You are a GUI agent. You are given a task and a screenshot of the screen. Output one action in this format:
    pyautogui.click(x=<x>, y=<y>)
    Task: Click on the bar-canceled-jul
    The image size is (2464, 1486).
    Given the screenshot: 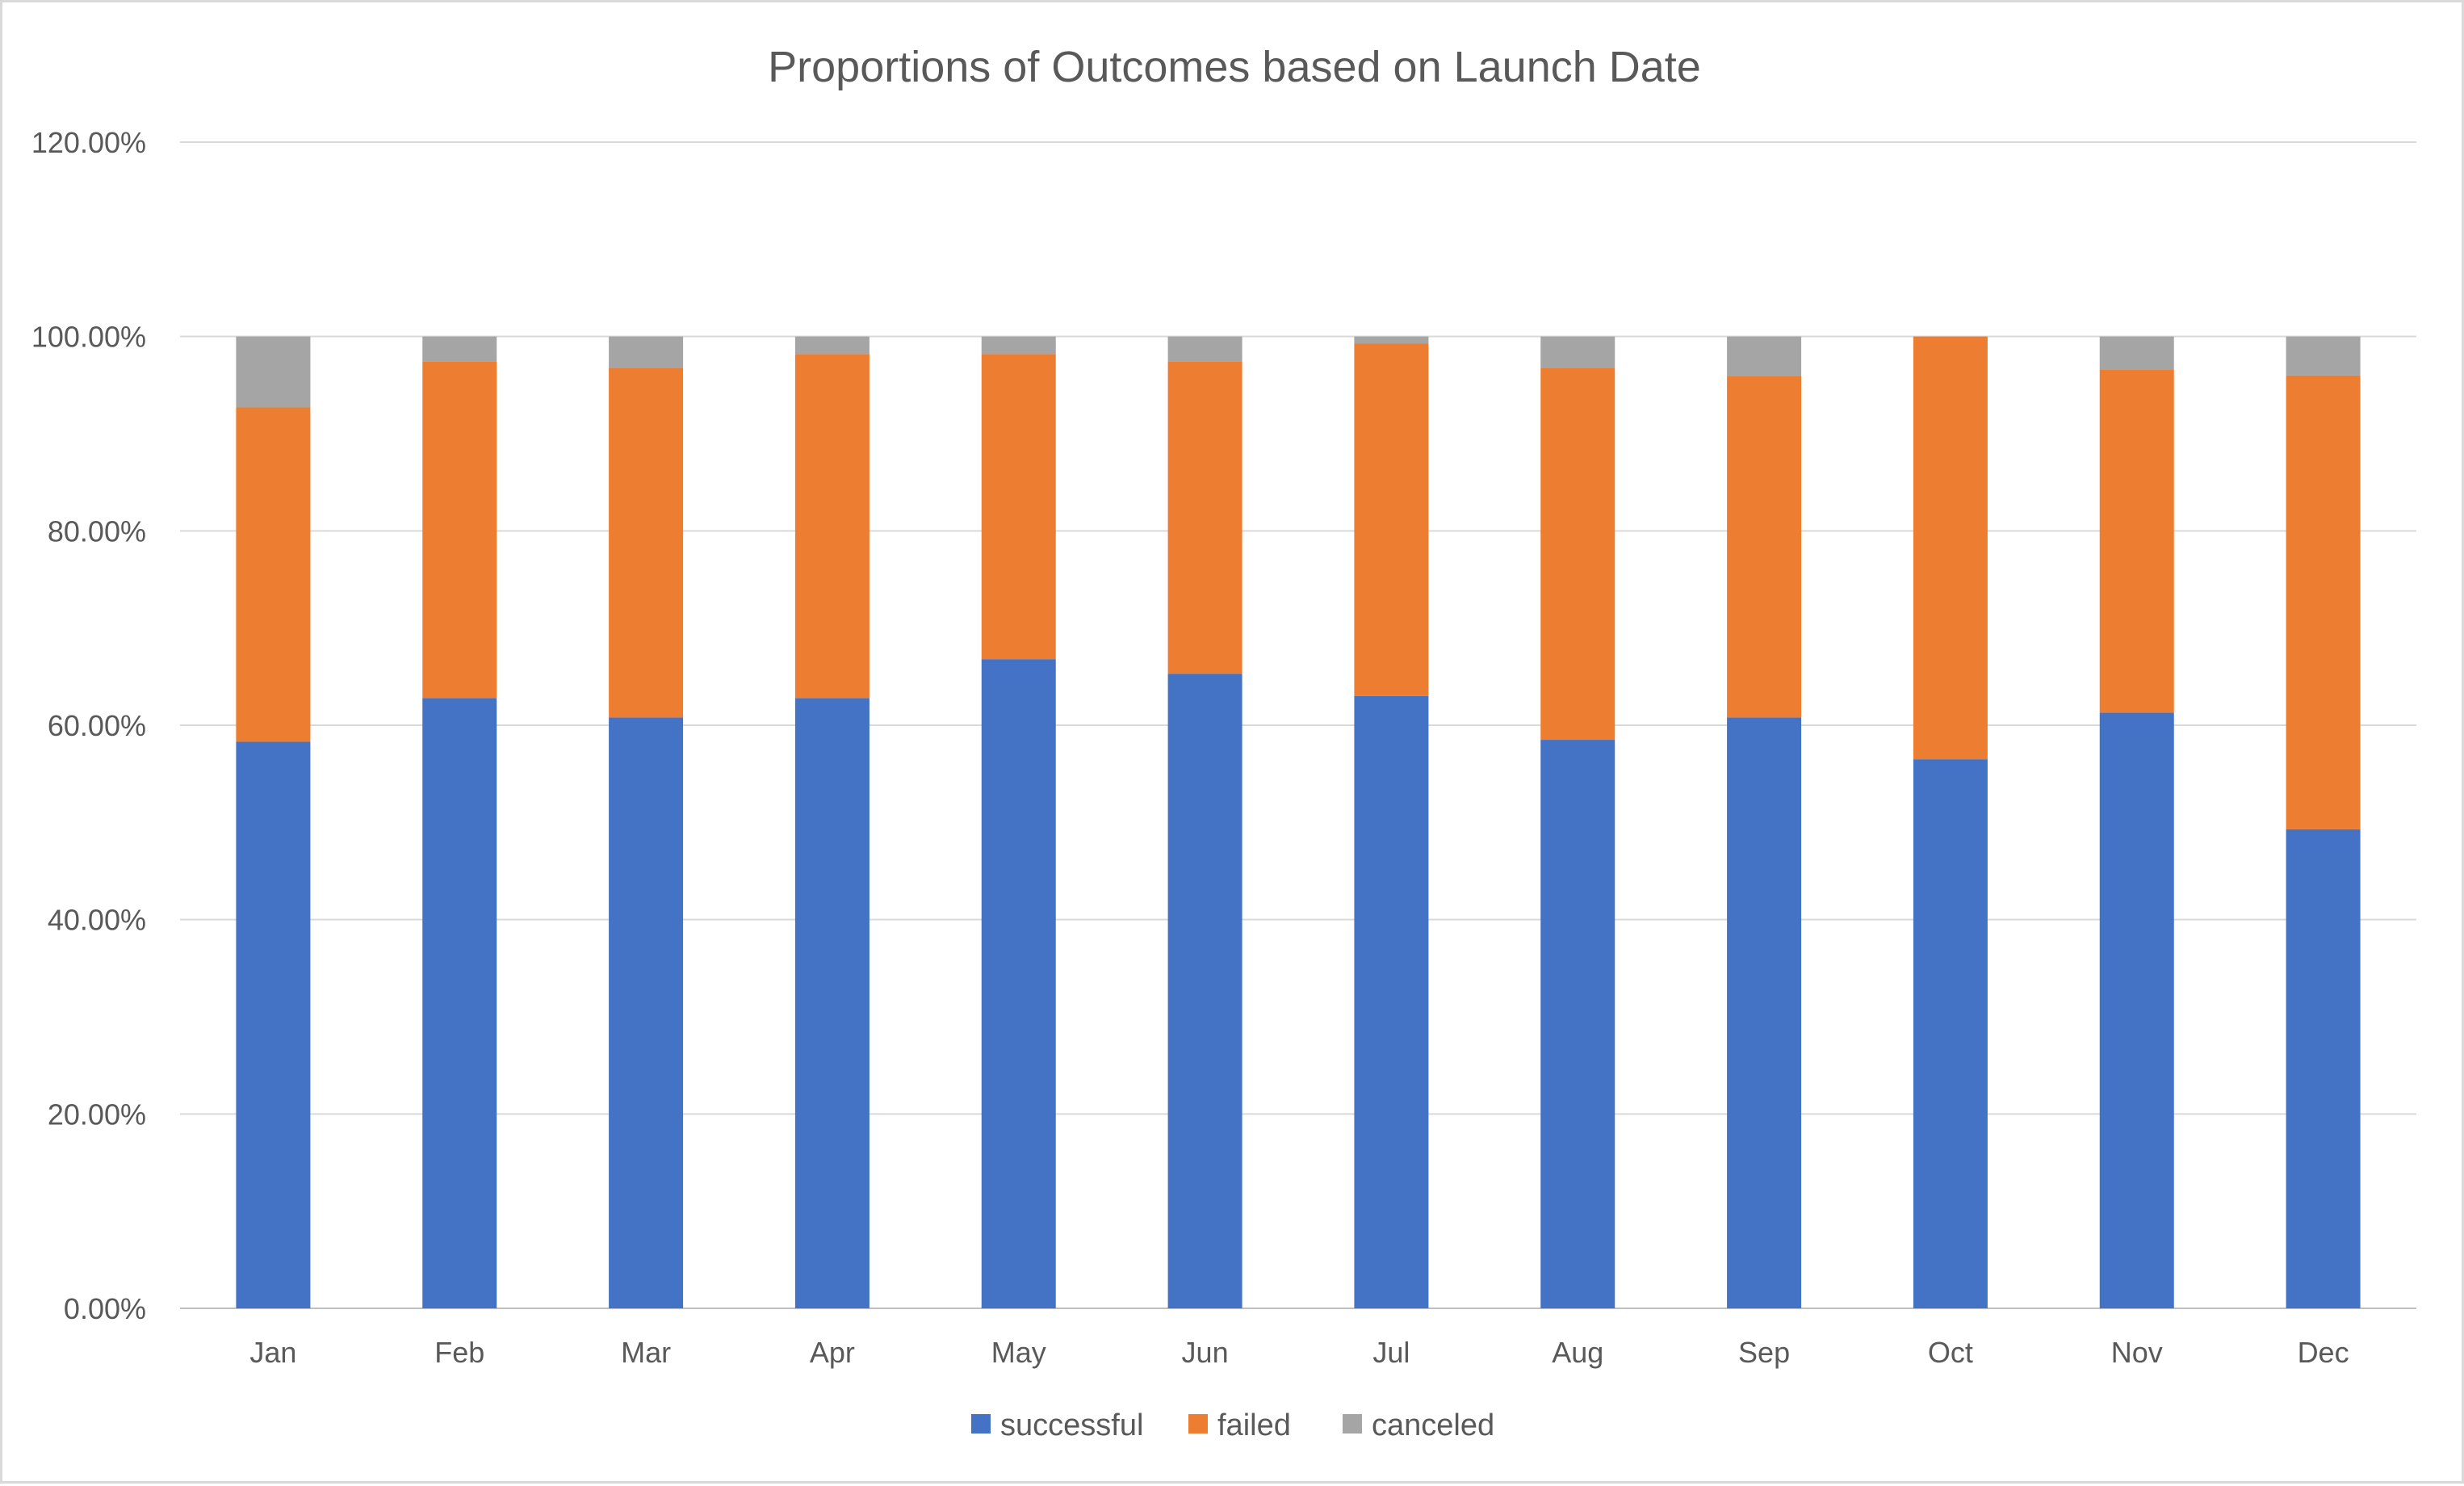 What is the action you would take?
    pyautogui.click(x=1391, y=340)
    